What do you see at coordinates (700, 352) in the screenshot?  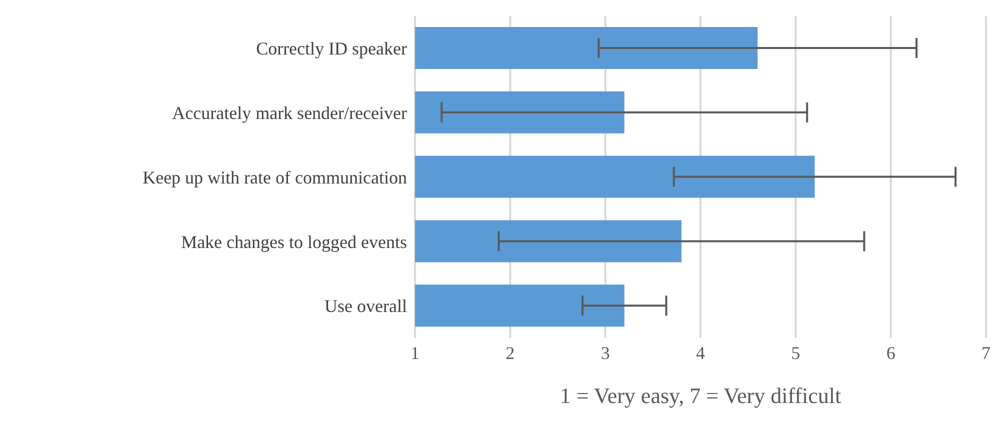 I see `x-tick-label: 4` at bounding box center [700, 352].